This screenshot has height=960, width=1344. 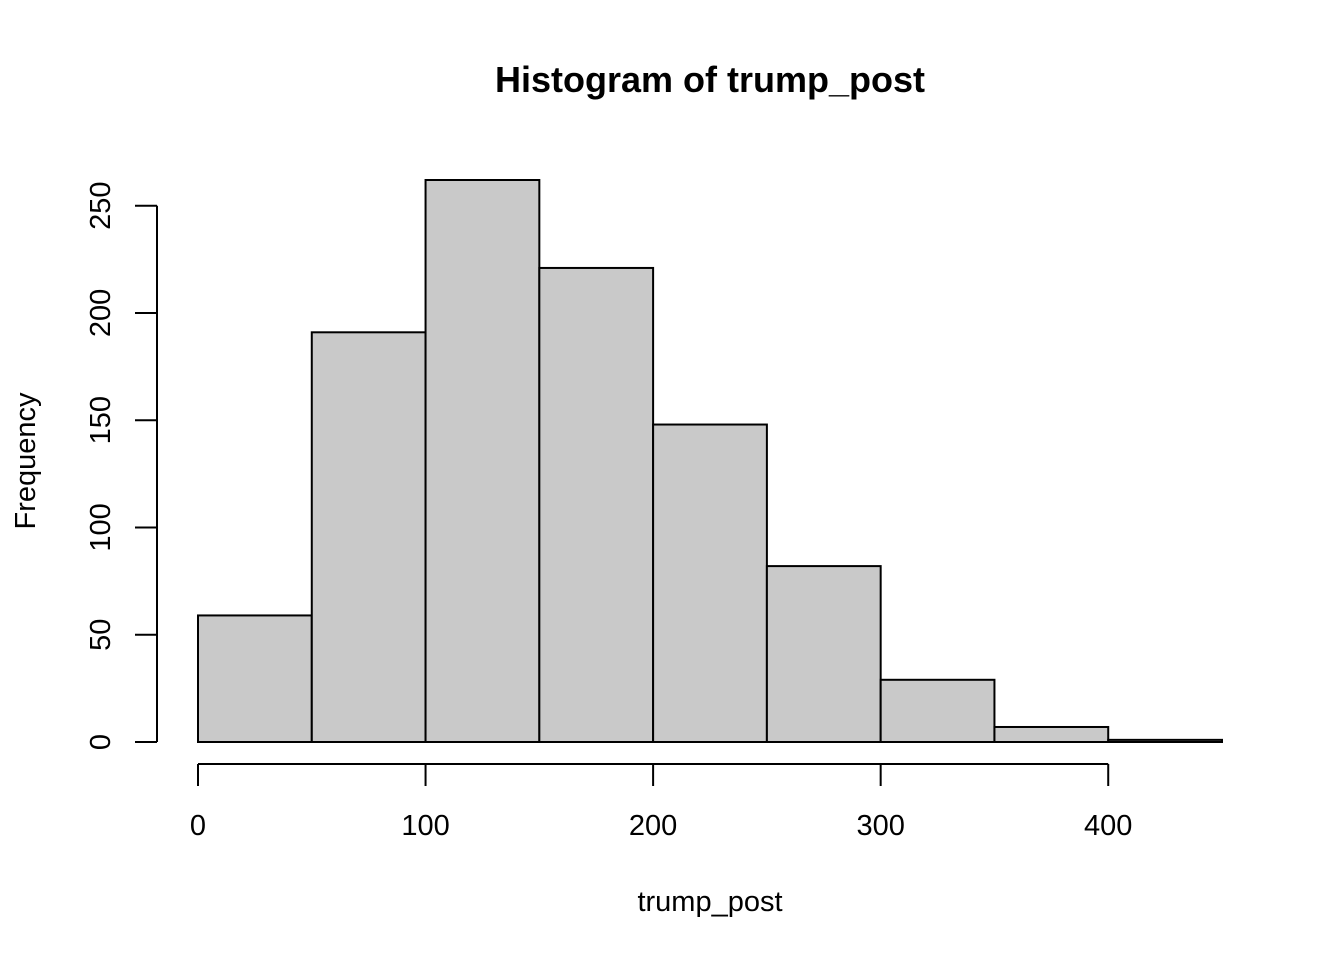 What do you see at coordinates (709, 902) in the screenshot?
I see `x-axis-label: trump_post` at bounding box center [709, 902].